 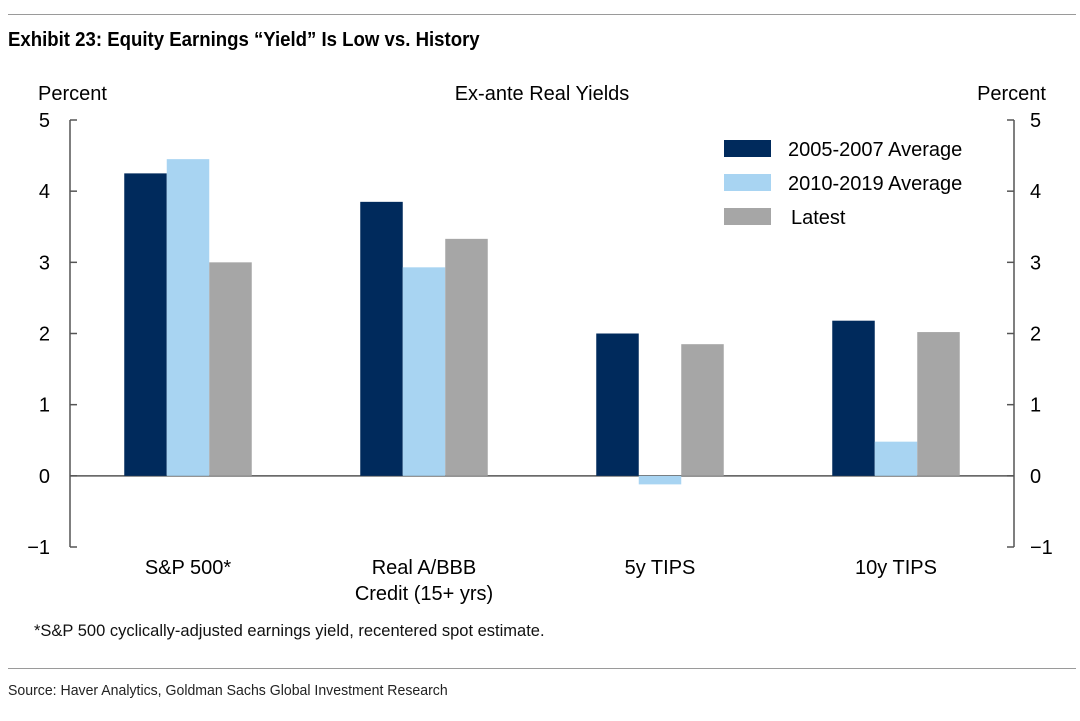 I want to click on category-label: S&P 500*, so click(x=188, y=568).